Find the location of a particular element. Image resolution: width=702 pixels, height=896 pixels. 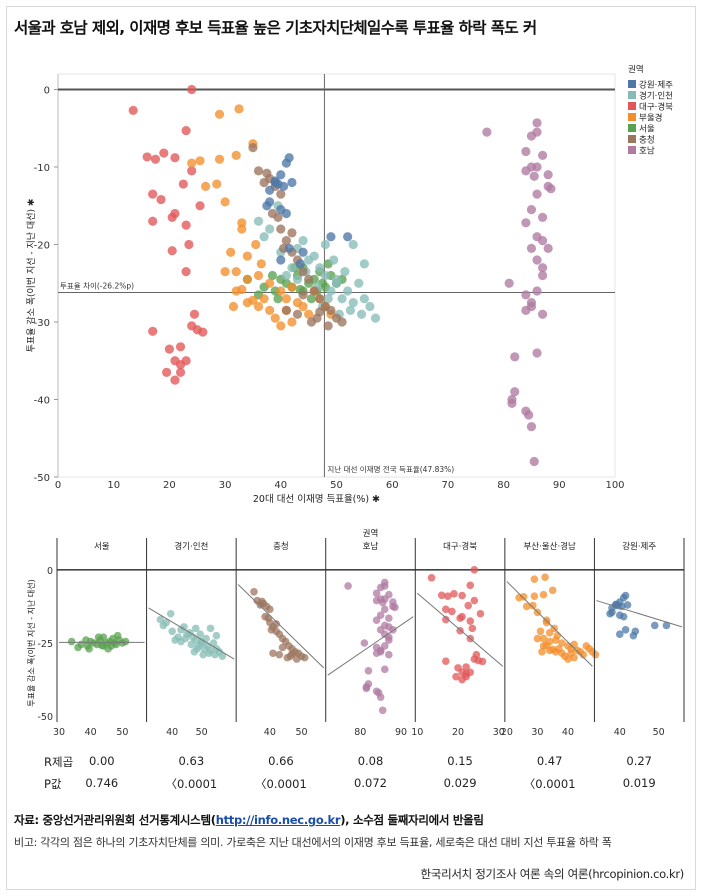

facet-x-tick-label: 40 is located at coordinates (568, 732).